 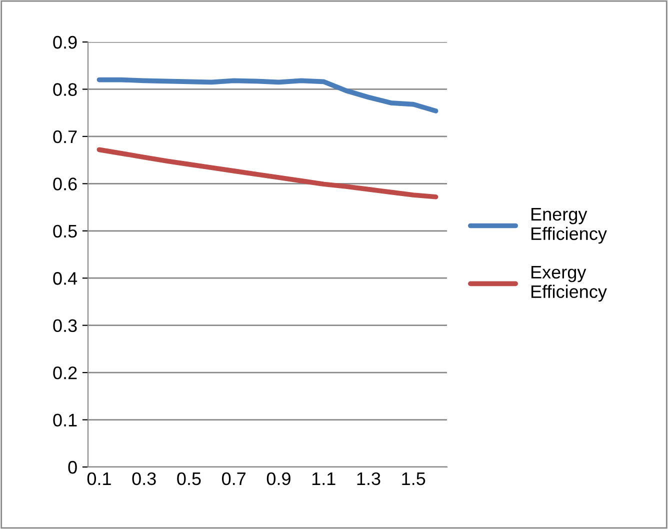 I want to click on y-tick-label: 0.2, so click(x=65, y=373).